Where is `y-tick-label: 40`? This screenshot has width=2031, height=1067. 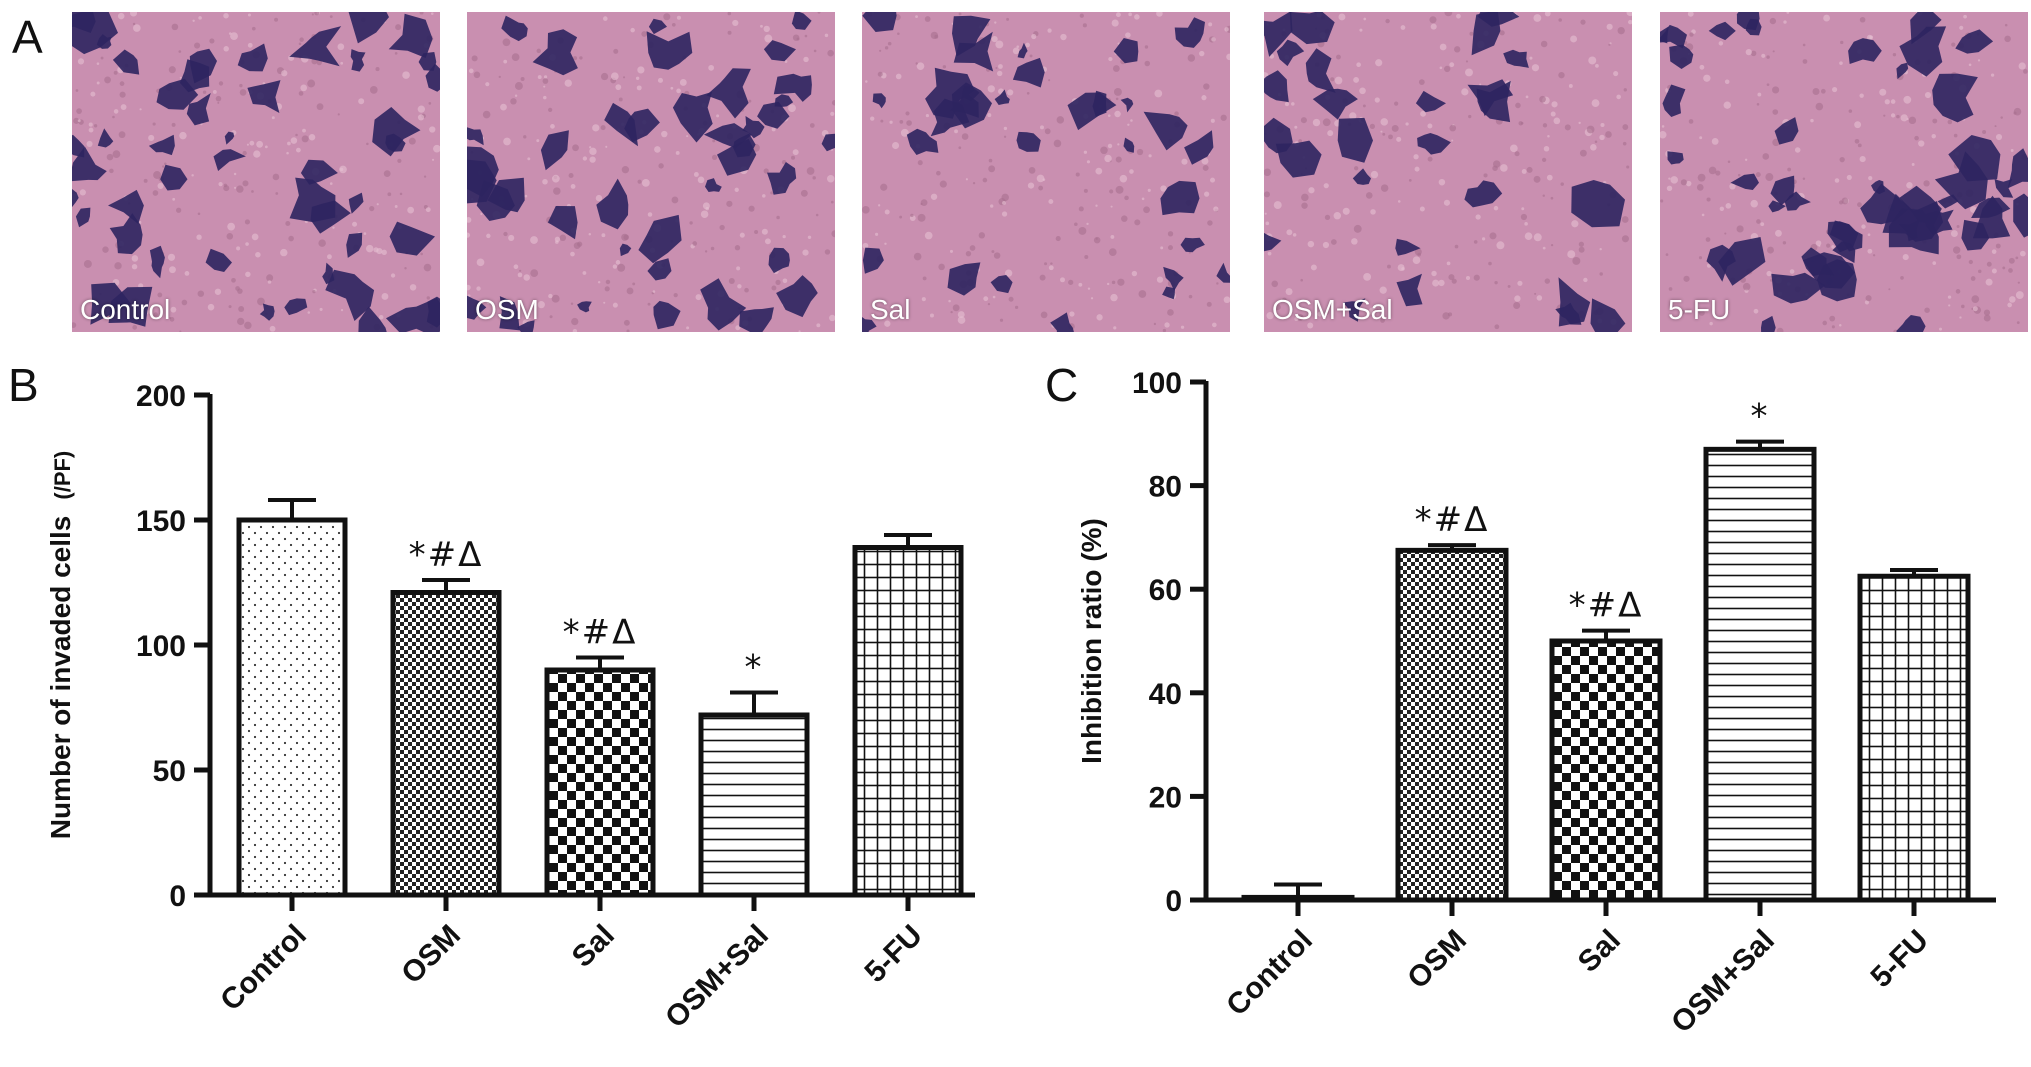 y-tick-label: 40 is located at coordinates (1165, 694).